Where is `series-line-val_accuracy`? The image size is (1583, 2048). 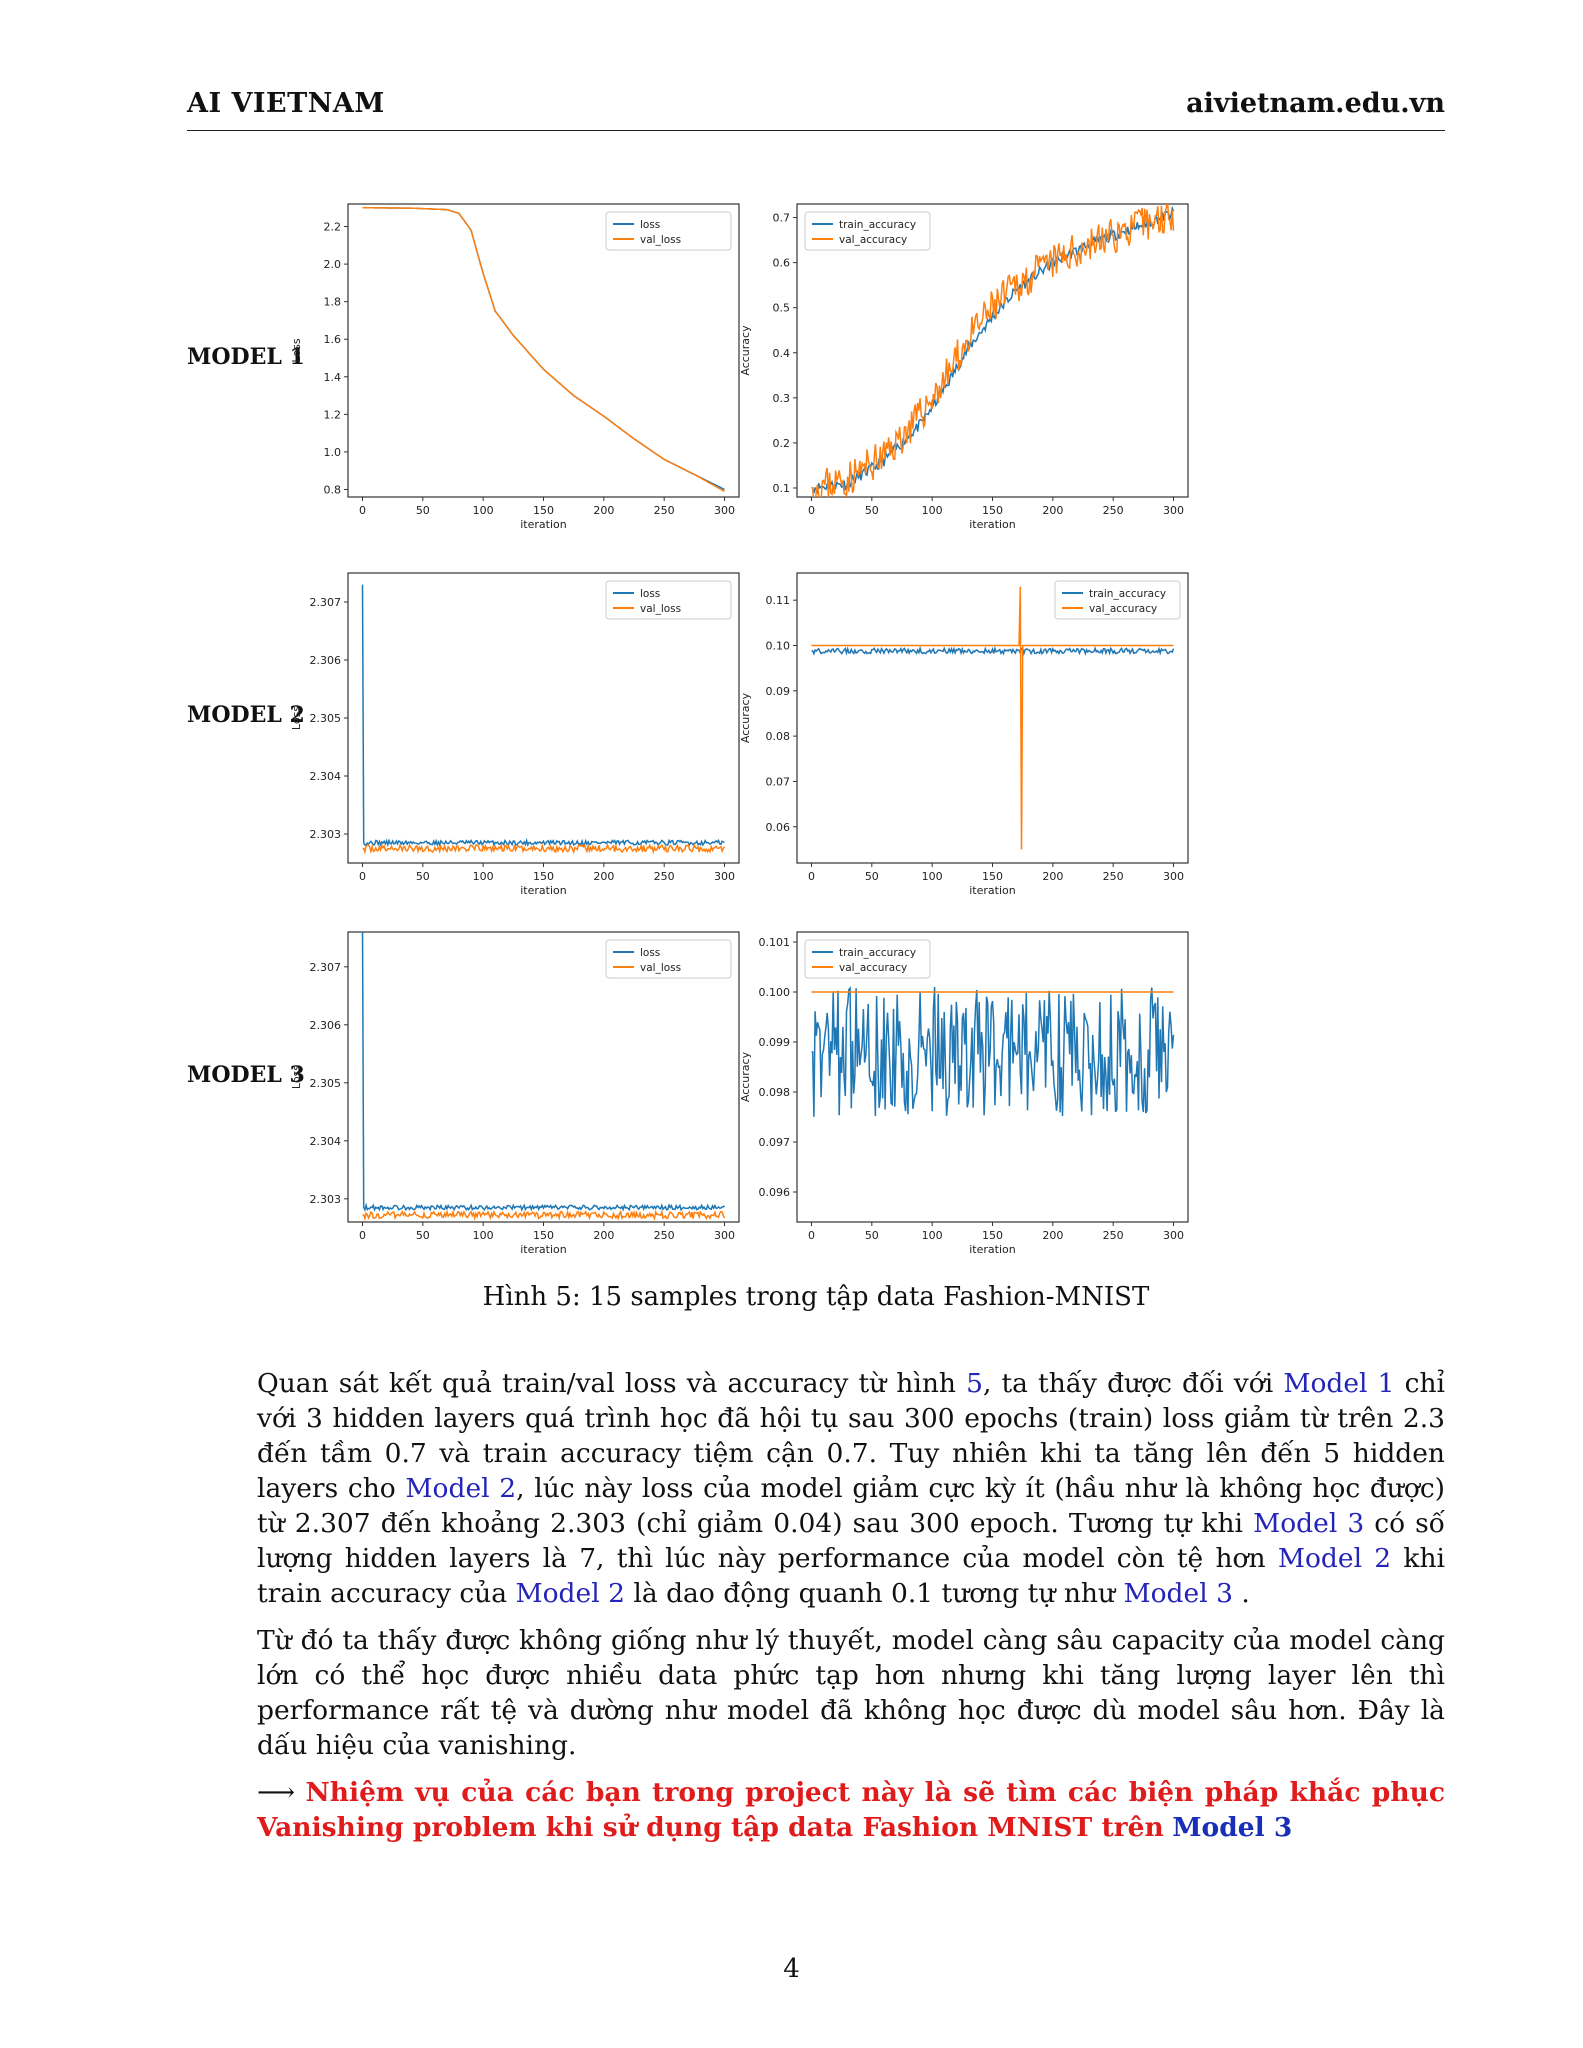
series-line-val_accuracy is located at coordinates (993, 350).